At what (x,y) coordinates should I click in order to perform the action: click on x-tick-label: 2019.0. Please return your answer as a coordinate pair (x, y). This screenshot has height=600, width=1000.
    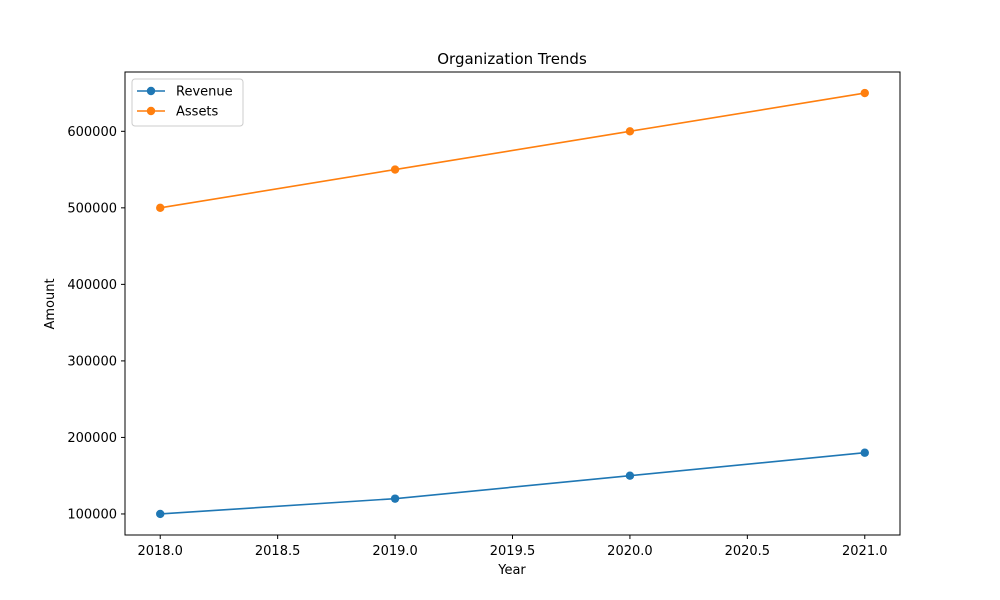
    Looking at the image, I should click on (395, 551).